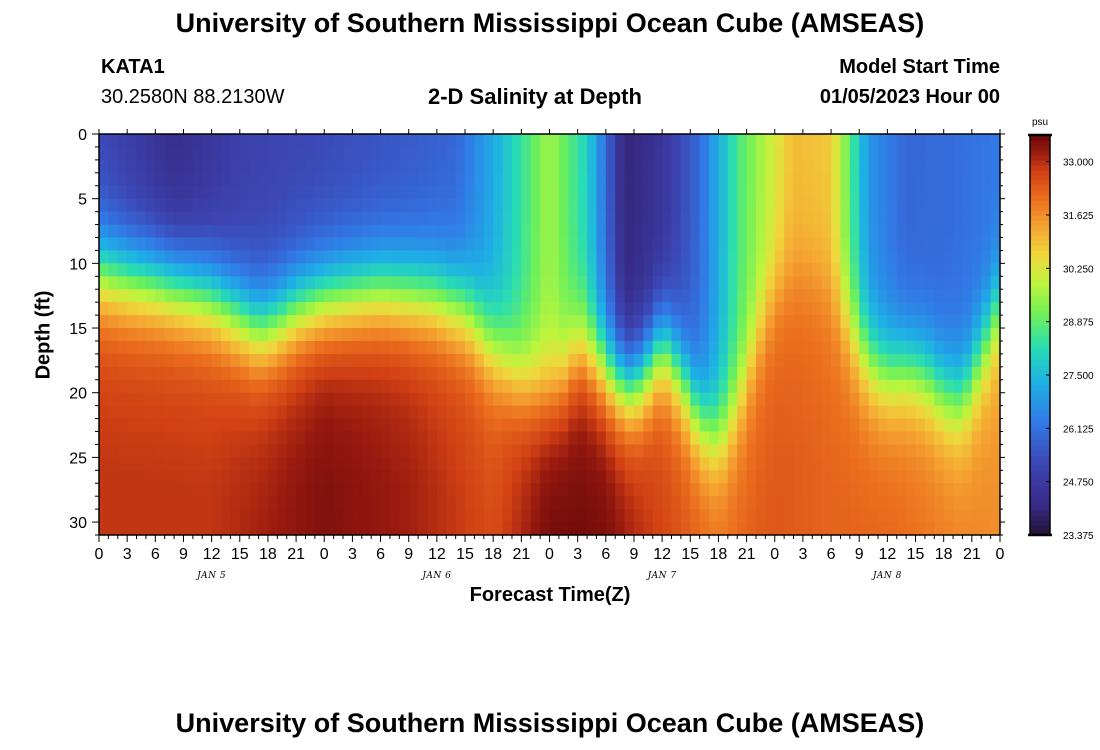  I want to click on y-tick-label: 10, so click(78, 264).